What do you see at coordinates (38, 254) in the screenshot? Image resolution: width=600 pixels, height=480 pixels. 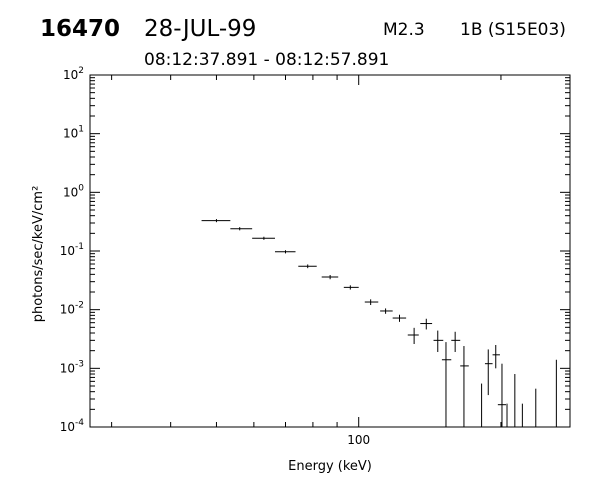 I see `y-axis-label: photons/sec/keV/cm²` at bounding box center [38, 254].